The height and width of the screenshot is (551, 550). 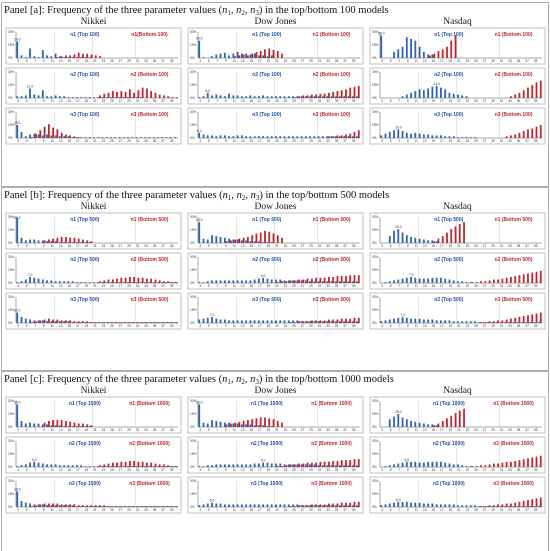 I want to click on x-tick-label: 23, so click(x=286, y=246).